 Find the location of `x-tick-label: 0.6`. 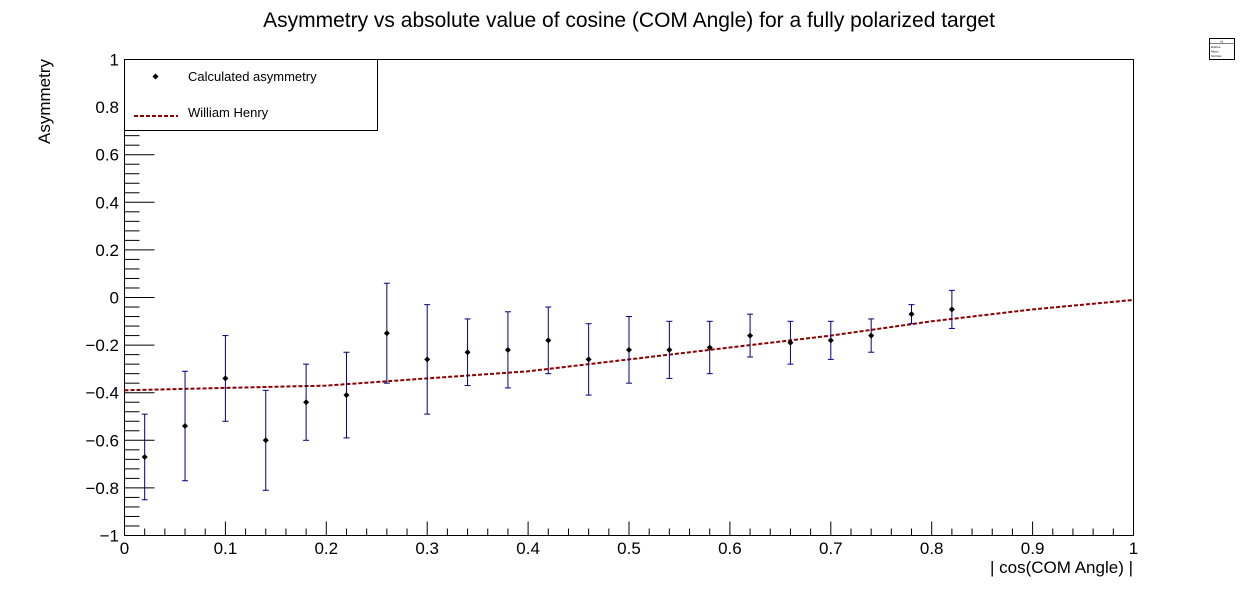

x-tick-label: 0.6 is located at coordinates (730, 548).